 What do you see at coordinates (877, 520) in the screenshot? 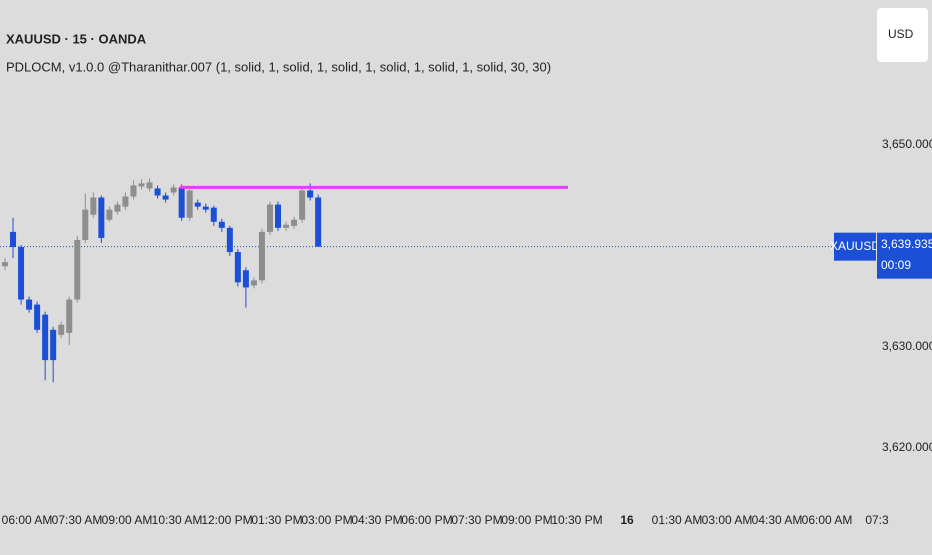
I see `x-tick-label: 07:3` at bounding box center [877, 520].